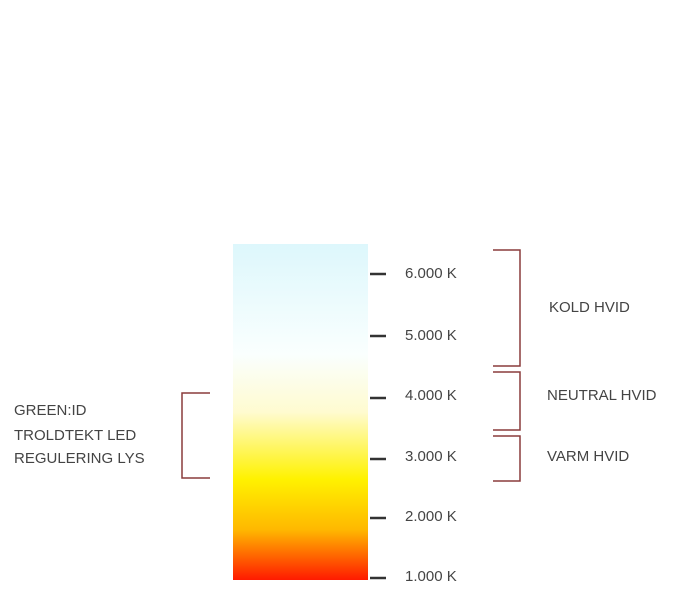 The width and height of the screenshot is (695, 613). What do you see at coordinates (79, 458) in the screenshot?
I see `side-label: REGULERING LYS` at bounding box center [79, 458].